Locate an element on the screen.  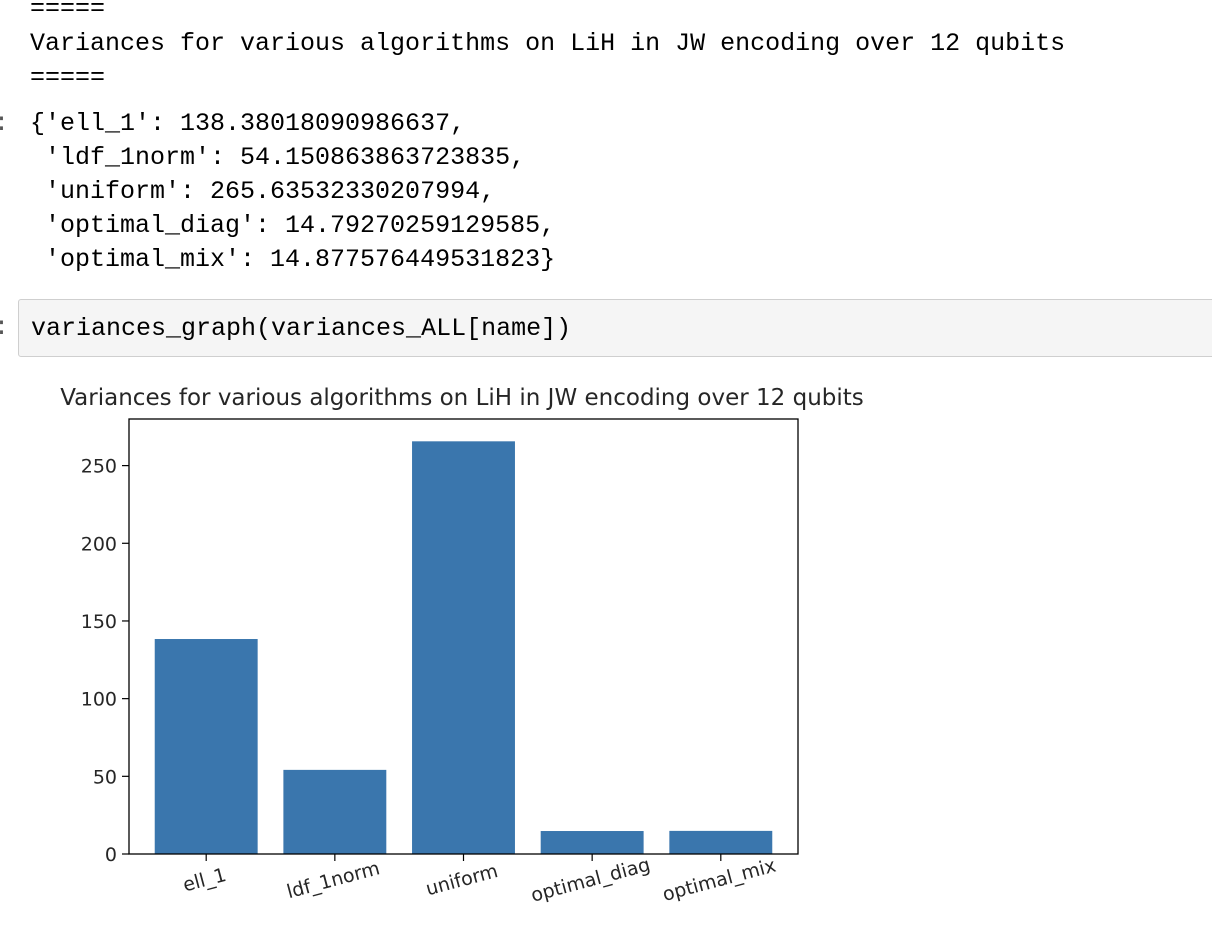
dict-line-4: 'optimal_diag': 14.79270259129585, is located at coordinates (293, 225).